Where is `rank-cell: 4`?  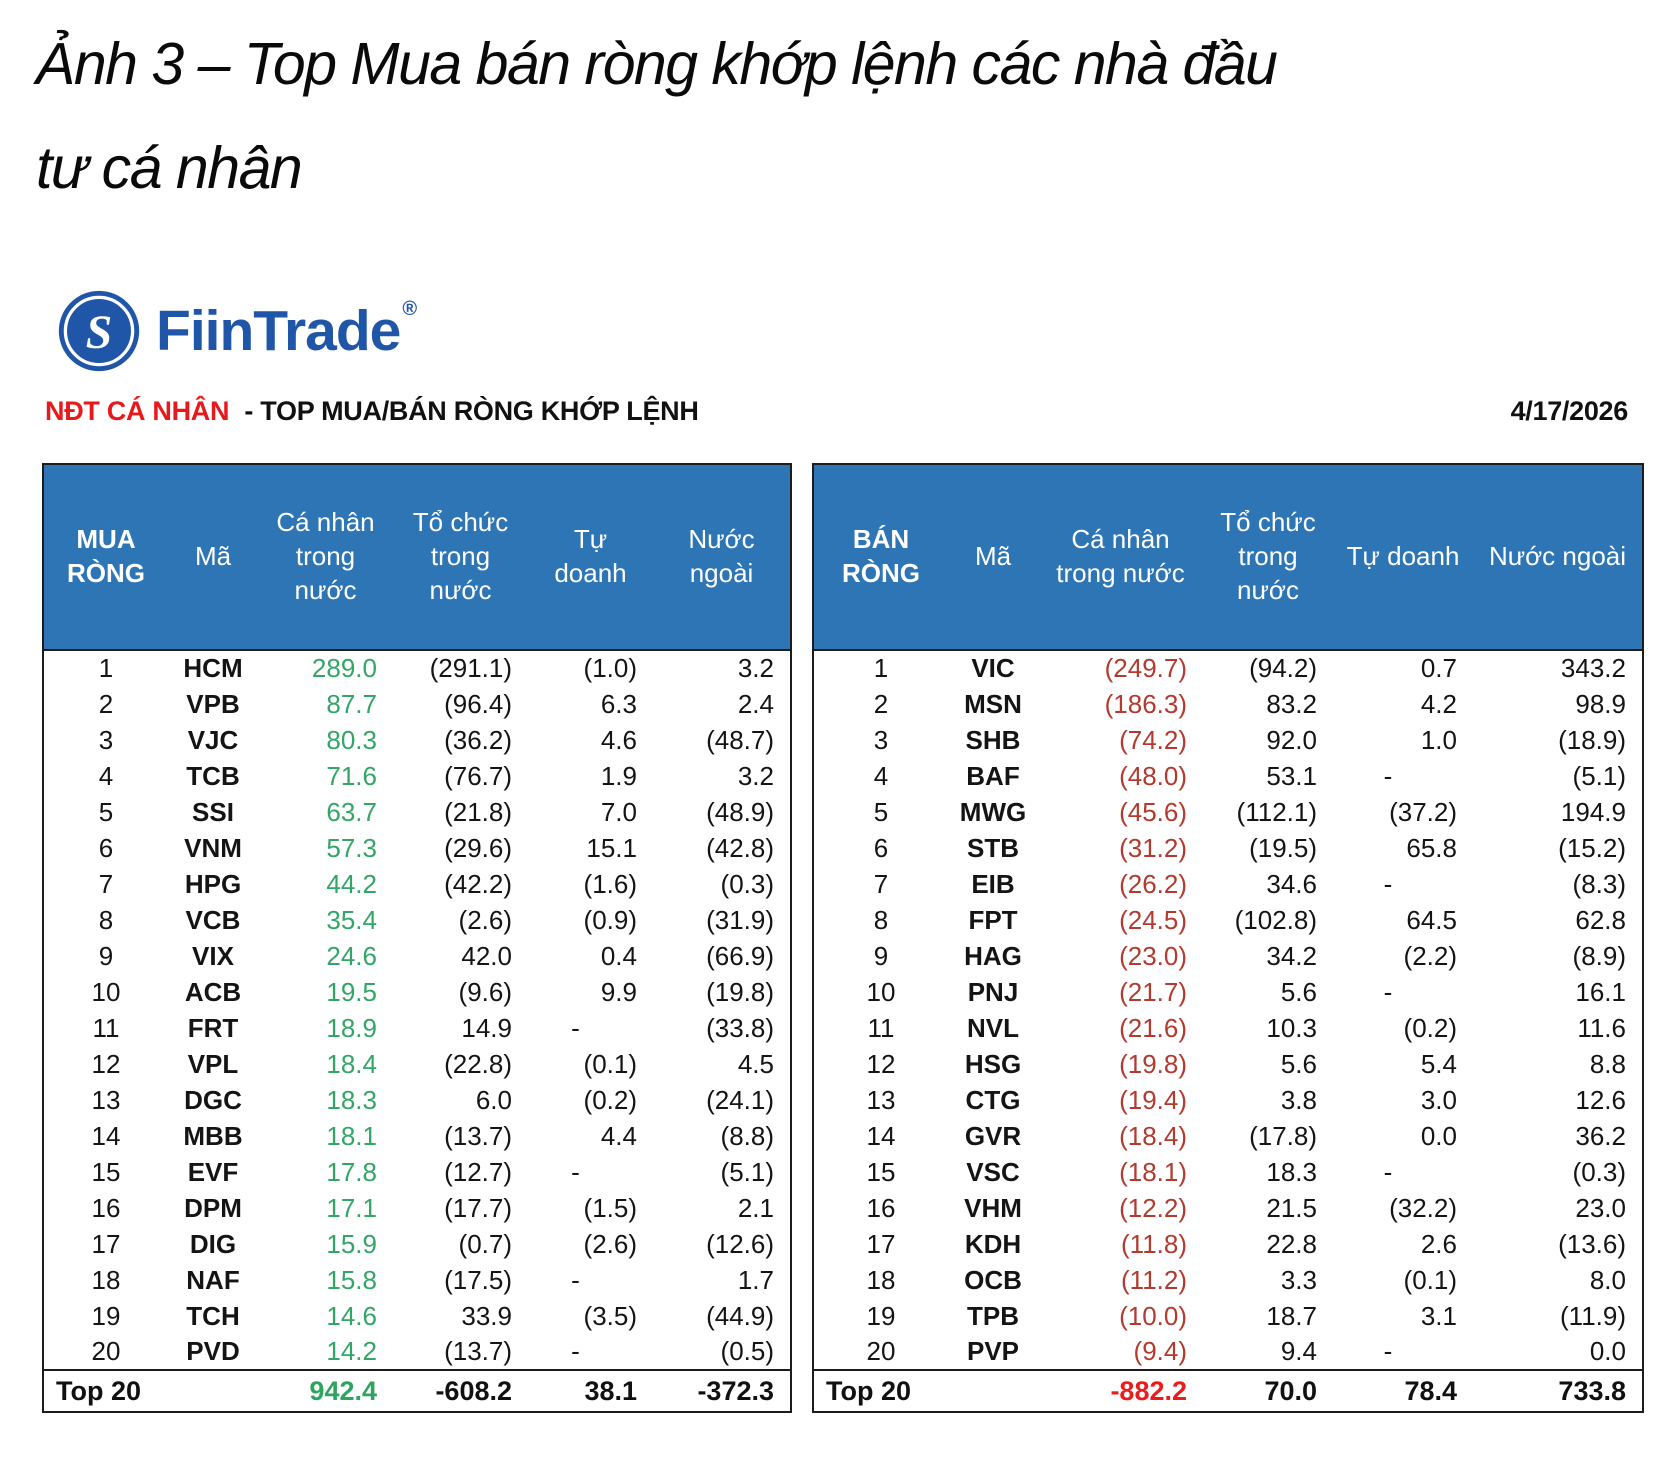 rank-cell: 4 is located at coordinates (106, 775).